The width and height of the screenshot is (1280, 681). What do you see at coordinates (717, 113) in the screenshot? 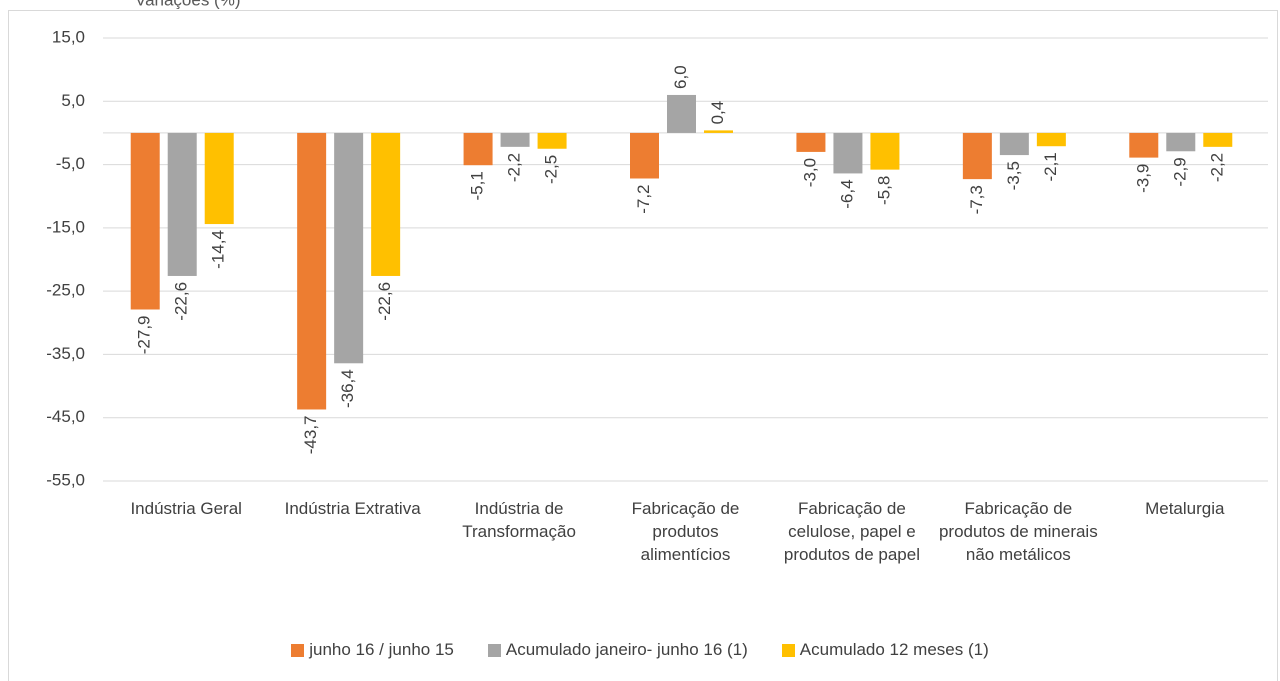
I see `data-label: 0,4` at bounding box center [717, 113].